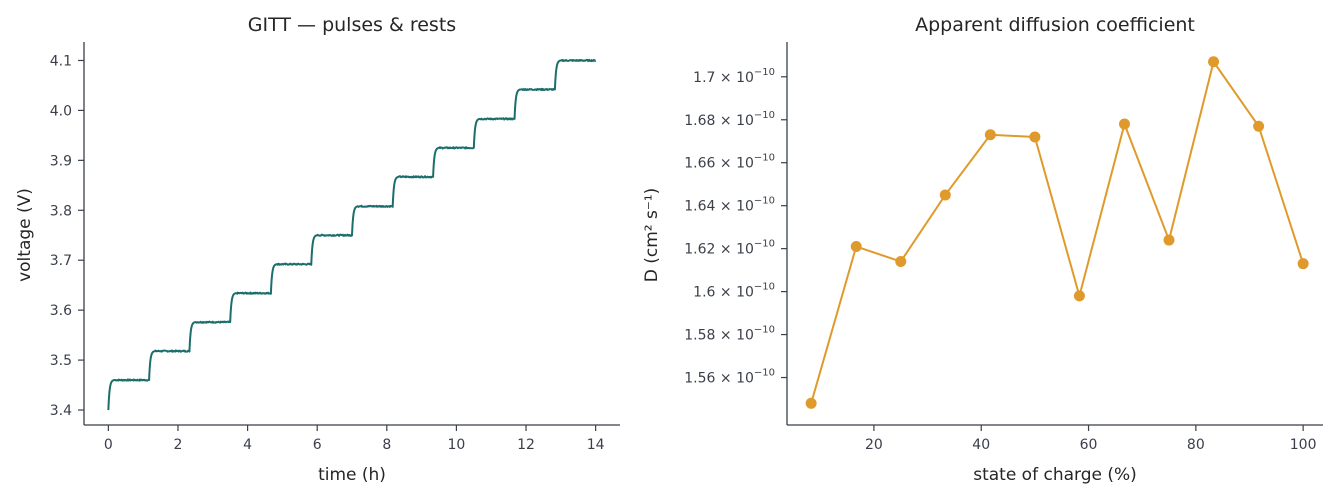 Image resolution: width=1339 pixels, height=499 pixels. What do you see at coordinates (25, 235) in the screenshot?
I see `gitt-y-axis-label: voltage (V)` at bounding box center [25, 235].